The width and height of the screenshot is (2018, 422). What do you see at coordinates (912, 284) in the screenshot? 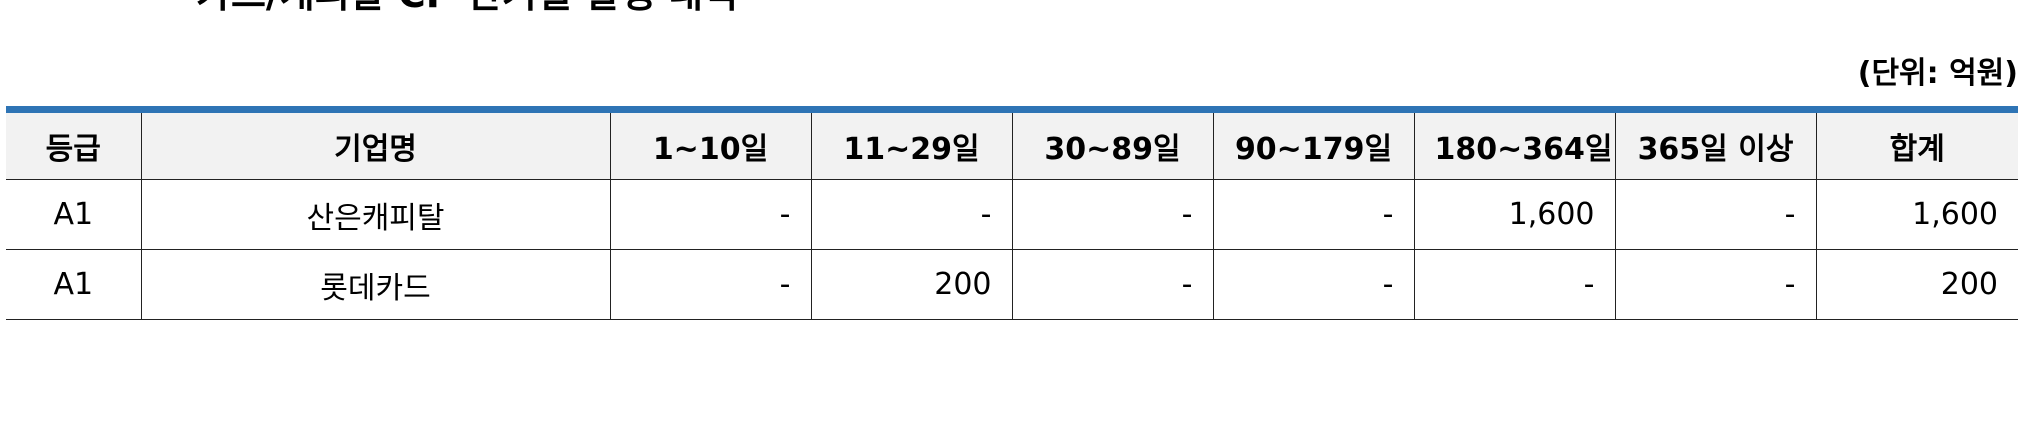
I see `cell-11-29-days: 200` at bounding box center [912, 284].